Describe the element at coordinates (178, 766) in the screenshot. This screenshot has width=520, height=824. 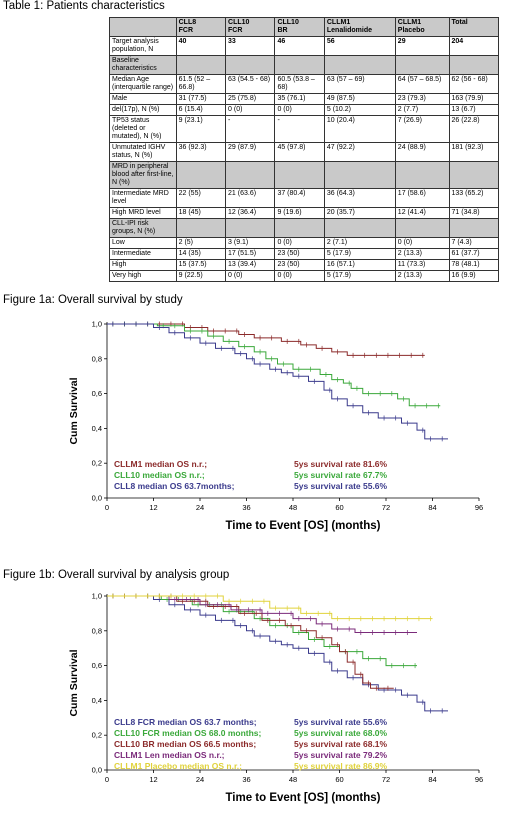
I see `legend-entry: CLLM1 Placebo median OS n.r.;` at that location.